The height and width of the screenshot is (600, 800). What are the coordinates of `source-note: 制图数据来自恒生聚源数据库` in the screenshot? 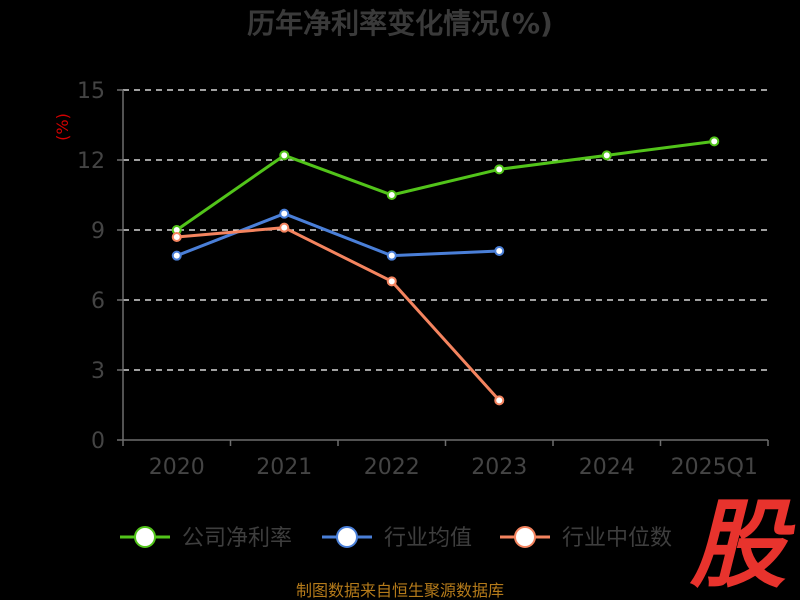 It's located at (400, 590).